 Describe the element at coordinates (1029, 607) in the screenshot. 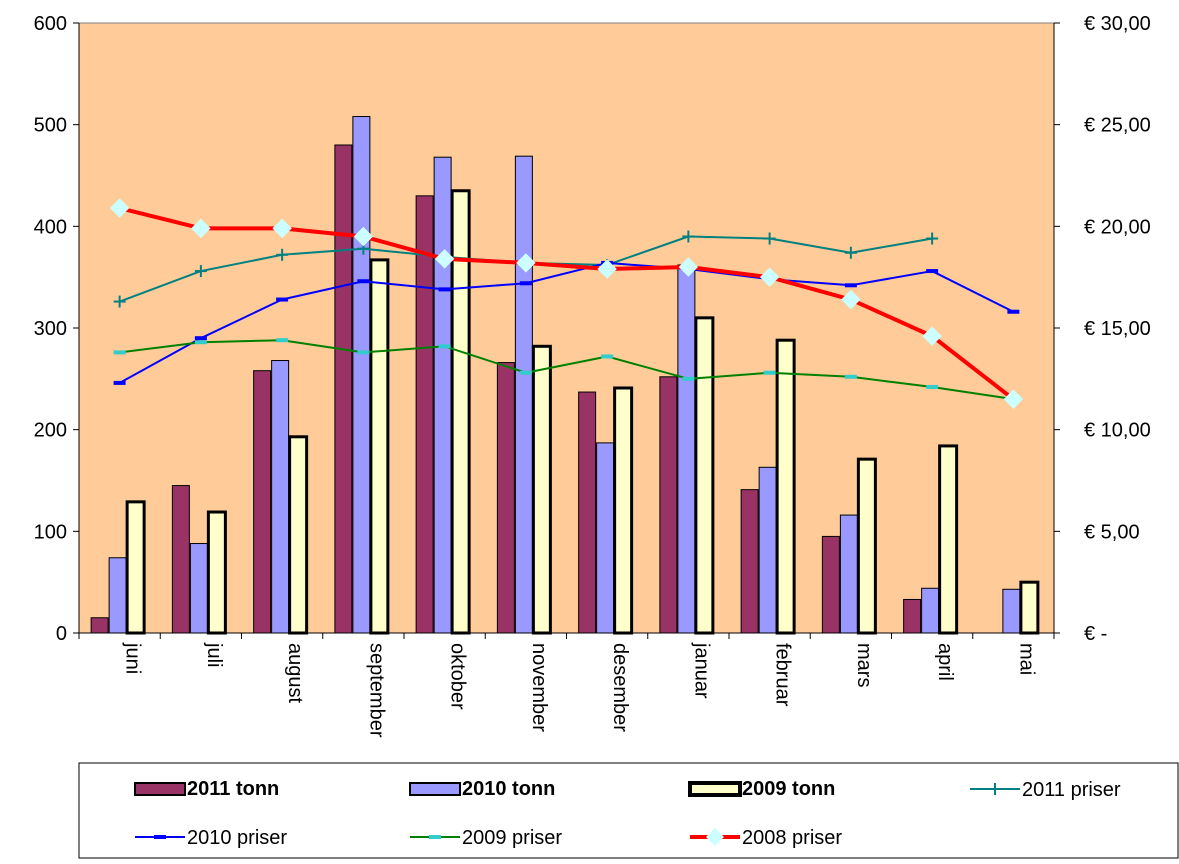

I see `bar-2009-tonn-mai` at that location.